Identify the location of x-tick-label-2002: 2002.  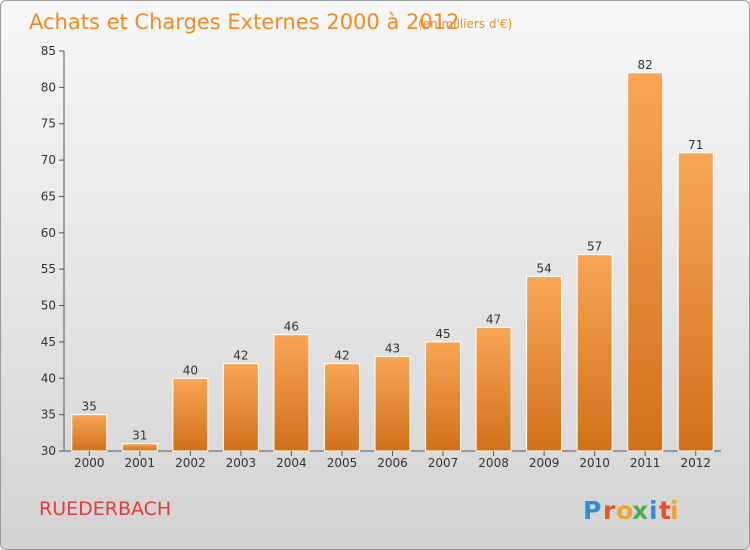
(190, 463).